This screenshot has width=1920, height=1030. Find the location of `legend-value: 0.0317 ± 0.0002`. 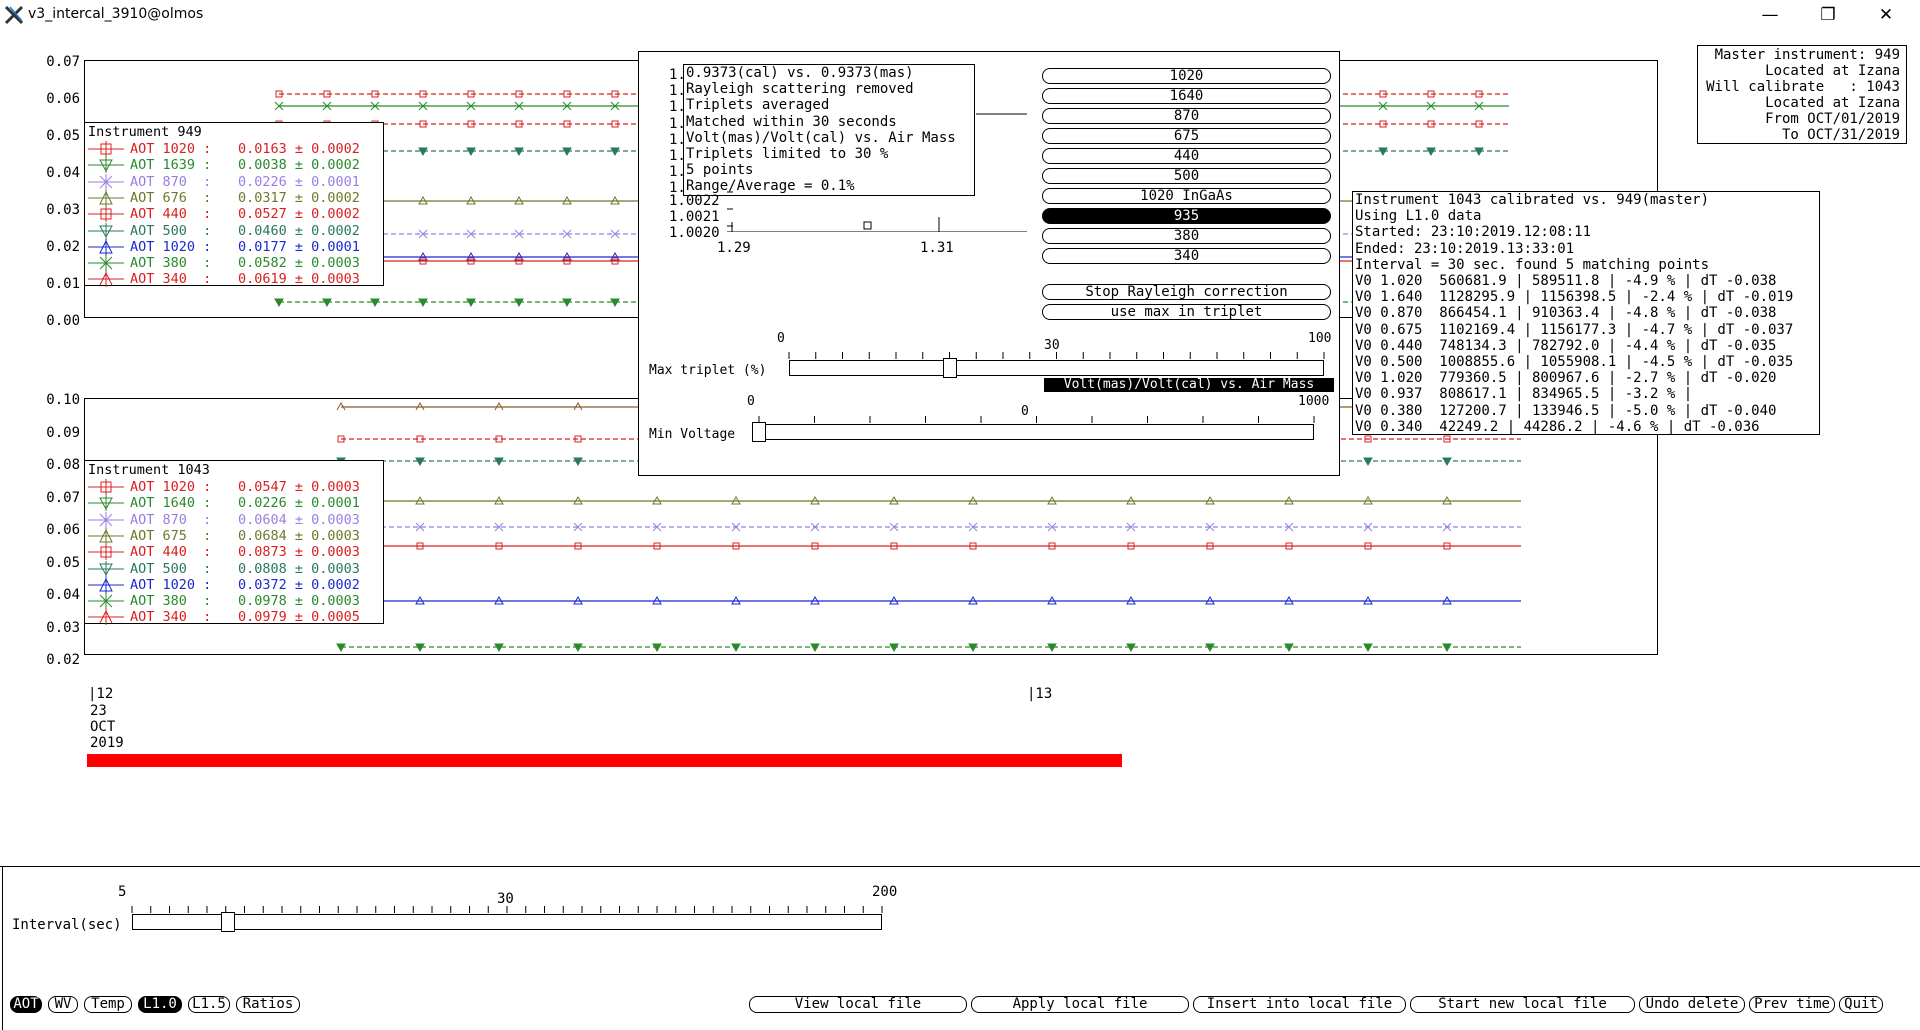

legend-value: 0.0317 ± 0.0002 is located at coordinates (299, 197).